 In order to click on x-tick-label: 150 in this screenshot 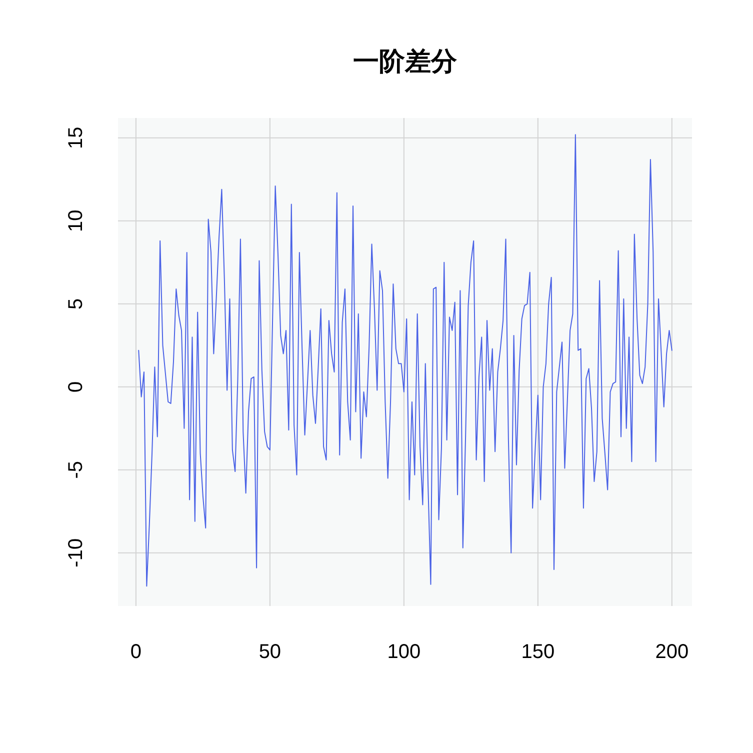, I will do `click(538, 652)`.